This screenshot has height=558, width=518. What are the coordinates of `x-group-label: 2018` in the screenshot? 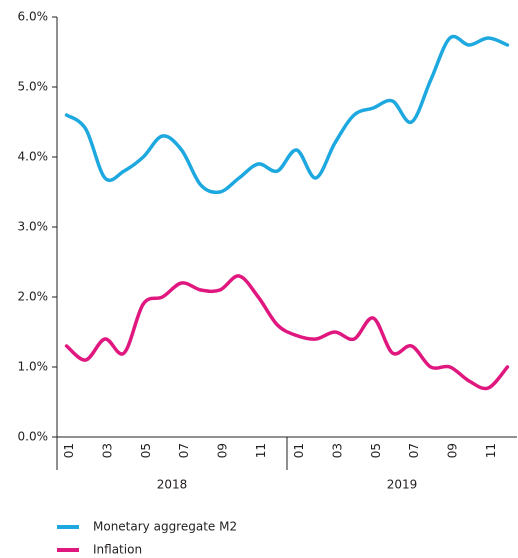 It's located at (172, 485).